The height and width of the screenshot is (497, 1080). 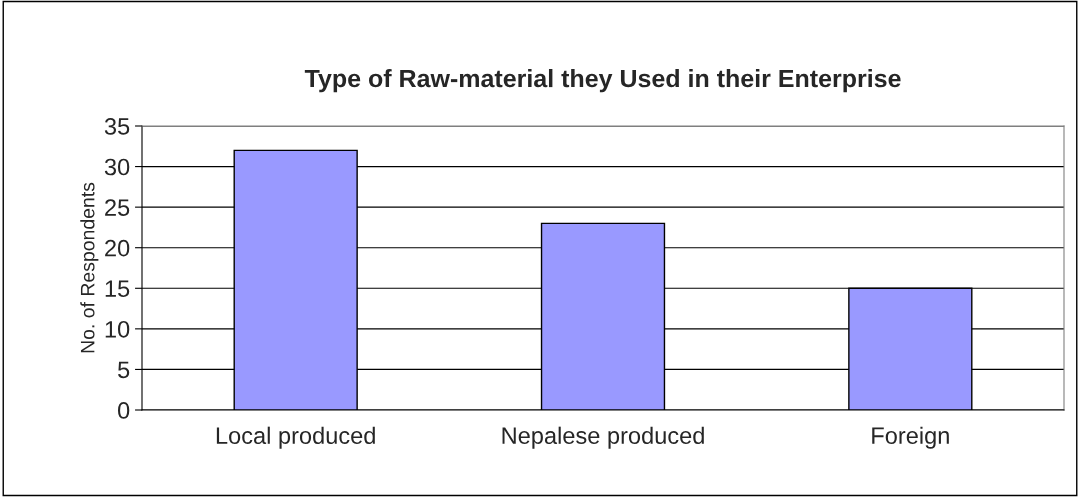 What do you see at coordinates (910, 437) in the screenshot?
I see `x-tick-label: Foreign` at bounding box center [910, 437].